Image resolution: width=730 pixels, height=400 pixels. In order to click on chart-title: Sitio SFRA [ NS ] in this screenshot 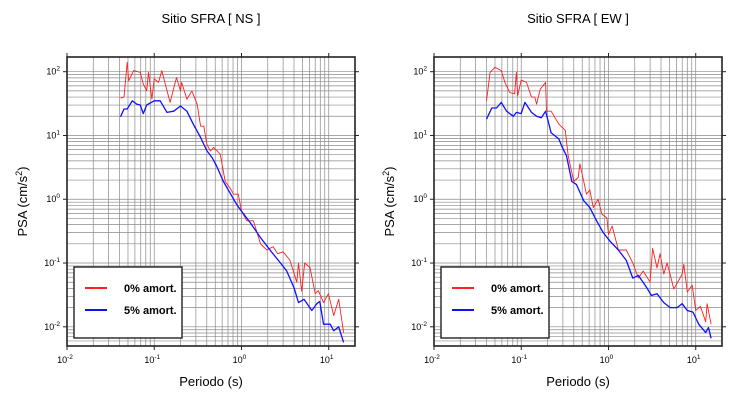, I will do `click(211, 18)`.